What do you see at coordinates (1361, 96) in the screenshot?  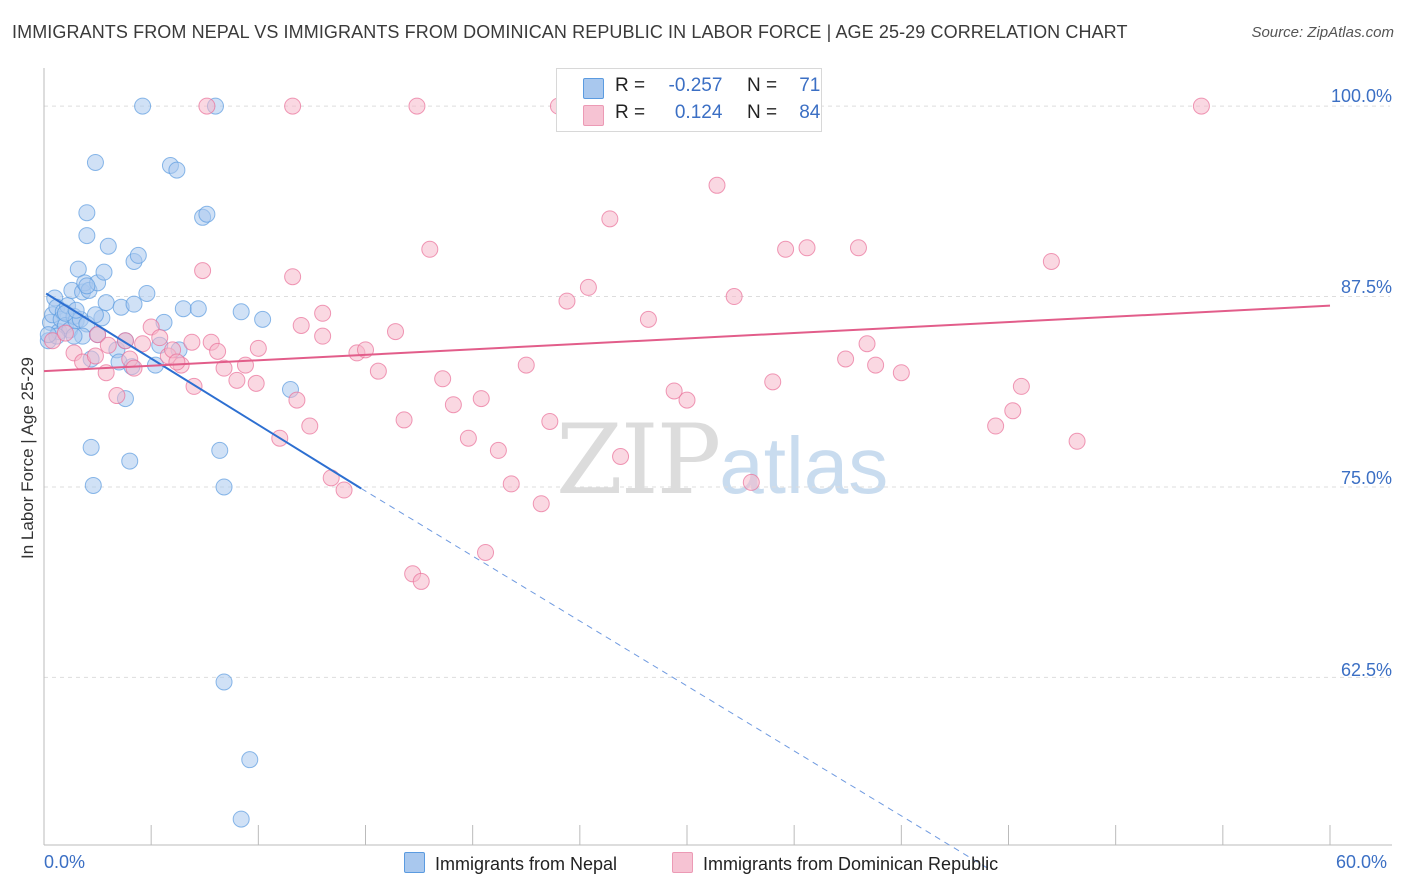 I see `y-tick-label-100: 100.0%` at bounding box center [1361, 96].